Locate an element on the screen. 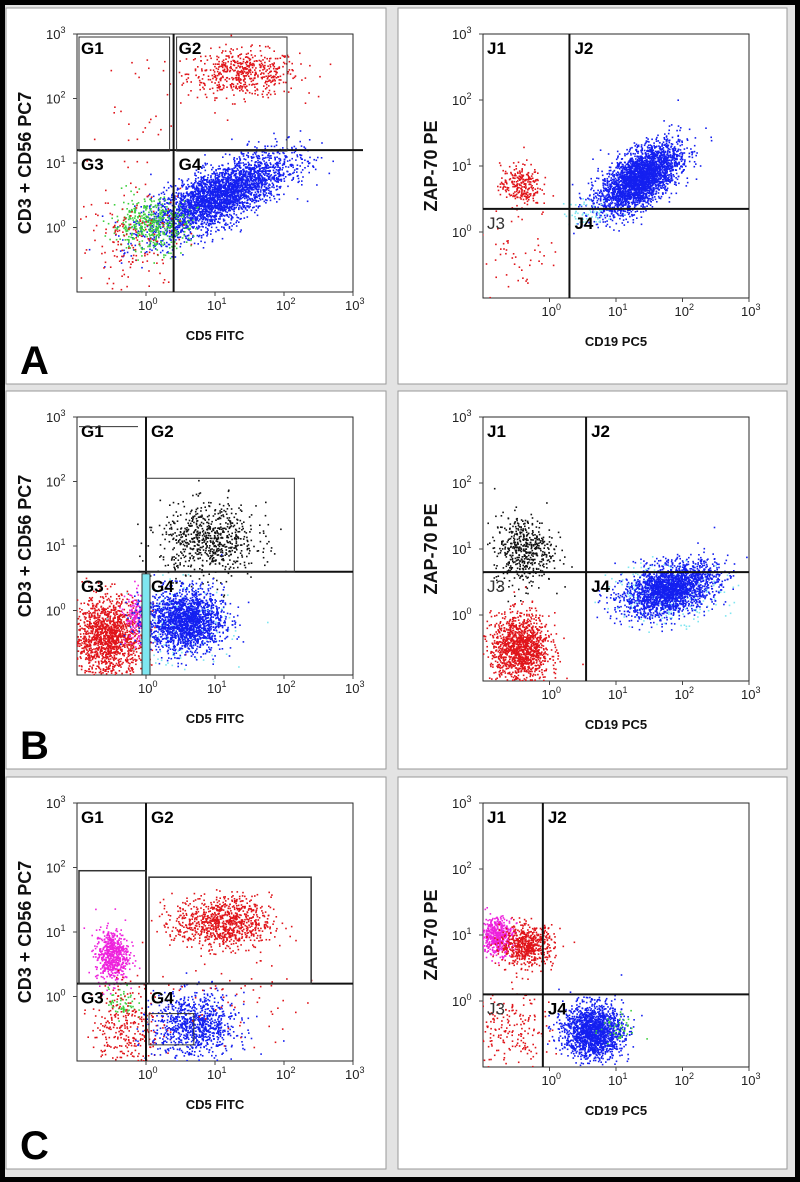 Image resolution: width=800 pixels, height=1182 pixels. x-tick-label: 101 is located at coordinates (216, 304).